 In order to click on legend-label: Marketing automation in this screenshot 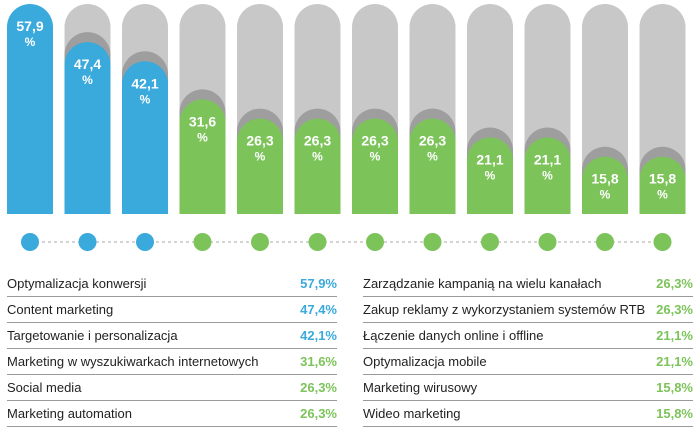, I will do `click(70, 413)`.